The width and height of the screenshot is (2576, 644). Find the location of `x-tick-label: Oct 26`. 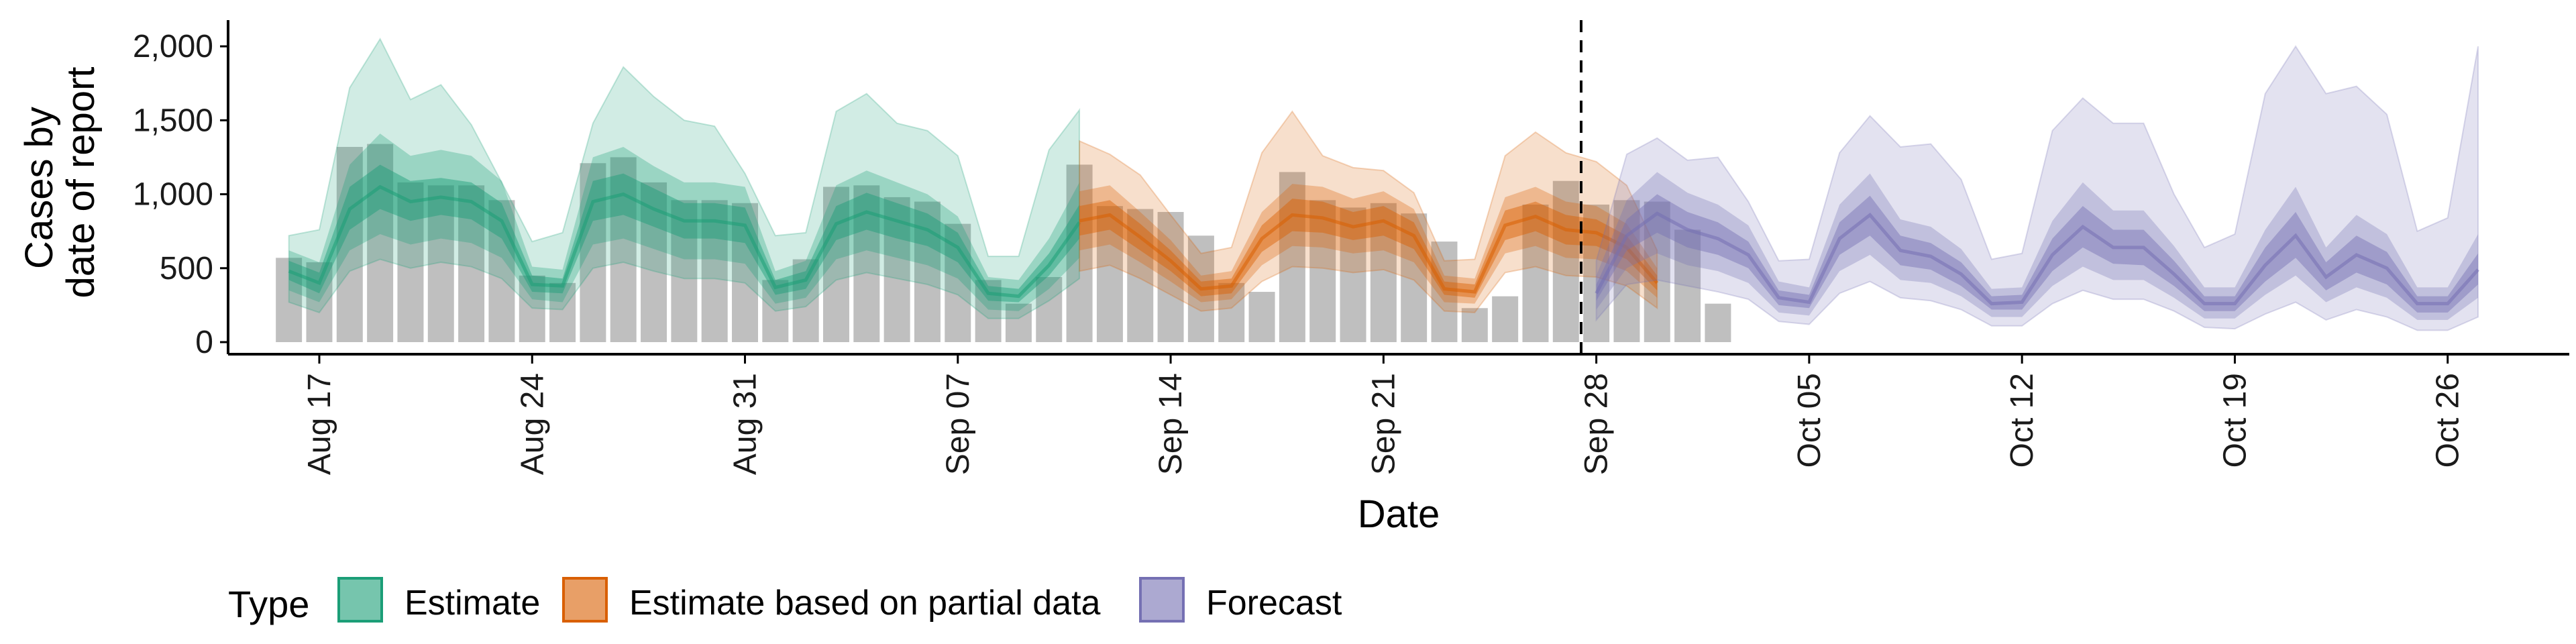

x-tick-label: Oct 26 is located at coordinates (2448, 420).